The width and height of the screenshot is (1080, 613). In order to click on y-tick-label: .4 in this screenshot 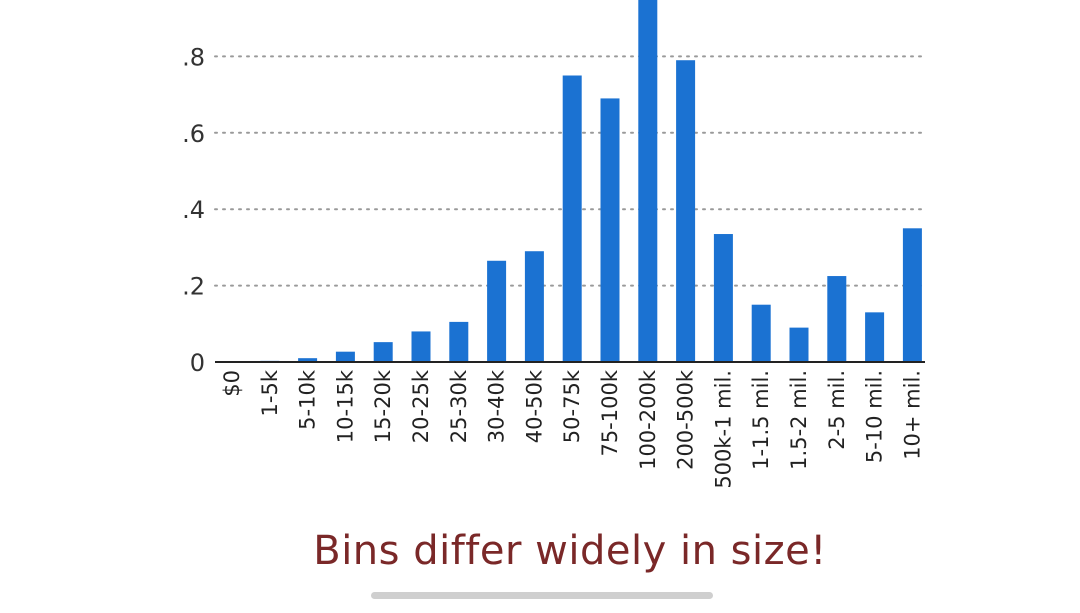, I will do `click(193, 210)`.